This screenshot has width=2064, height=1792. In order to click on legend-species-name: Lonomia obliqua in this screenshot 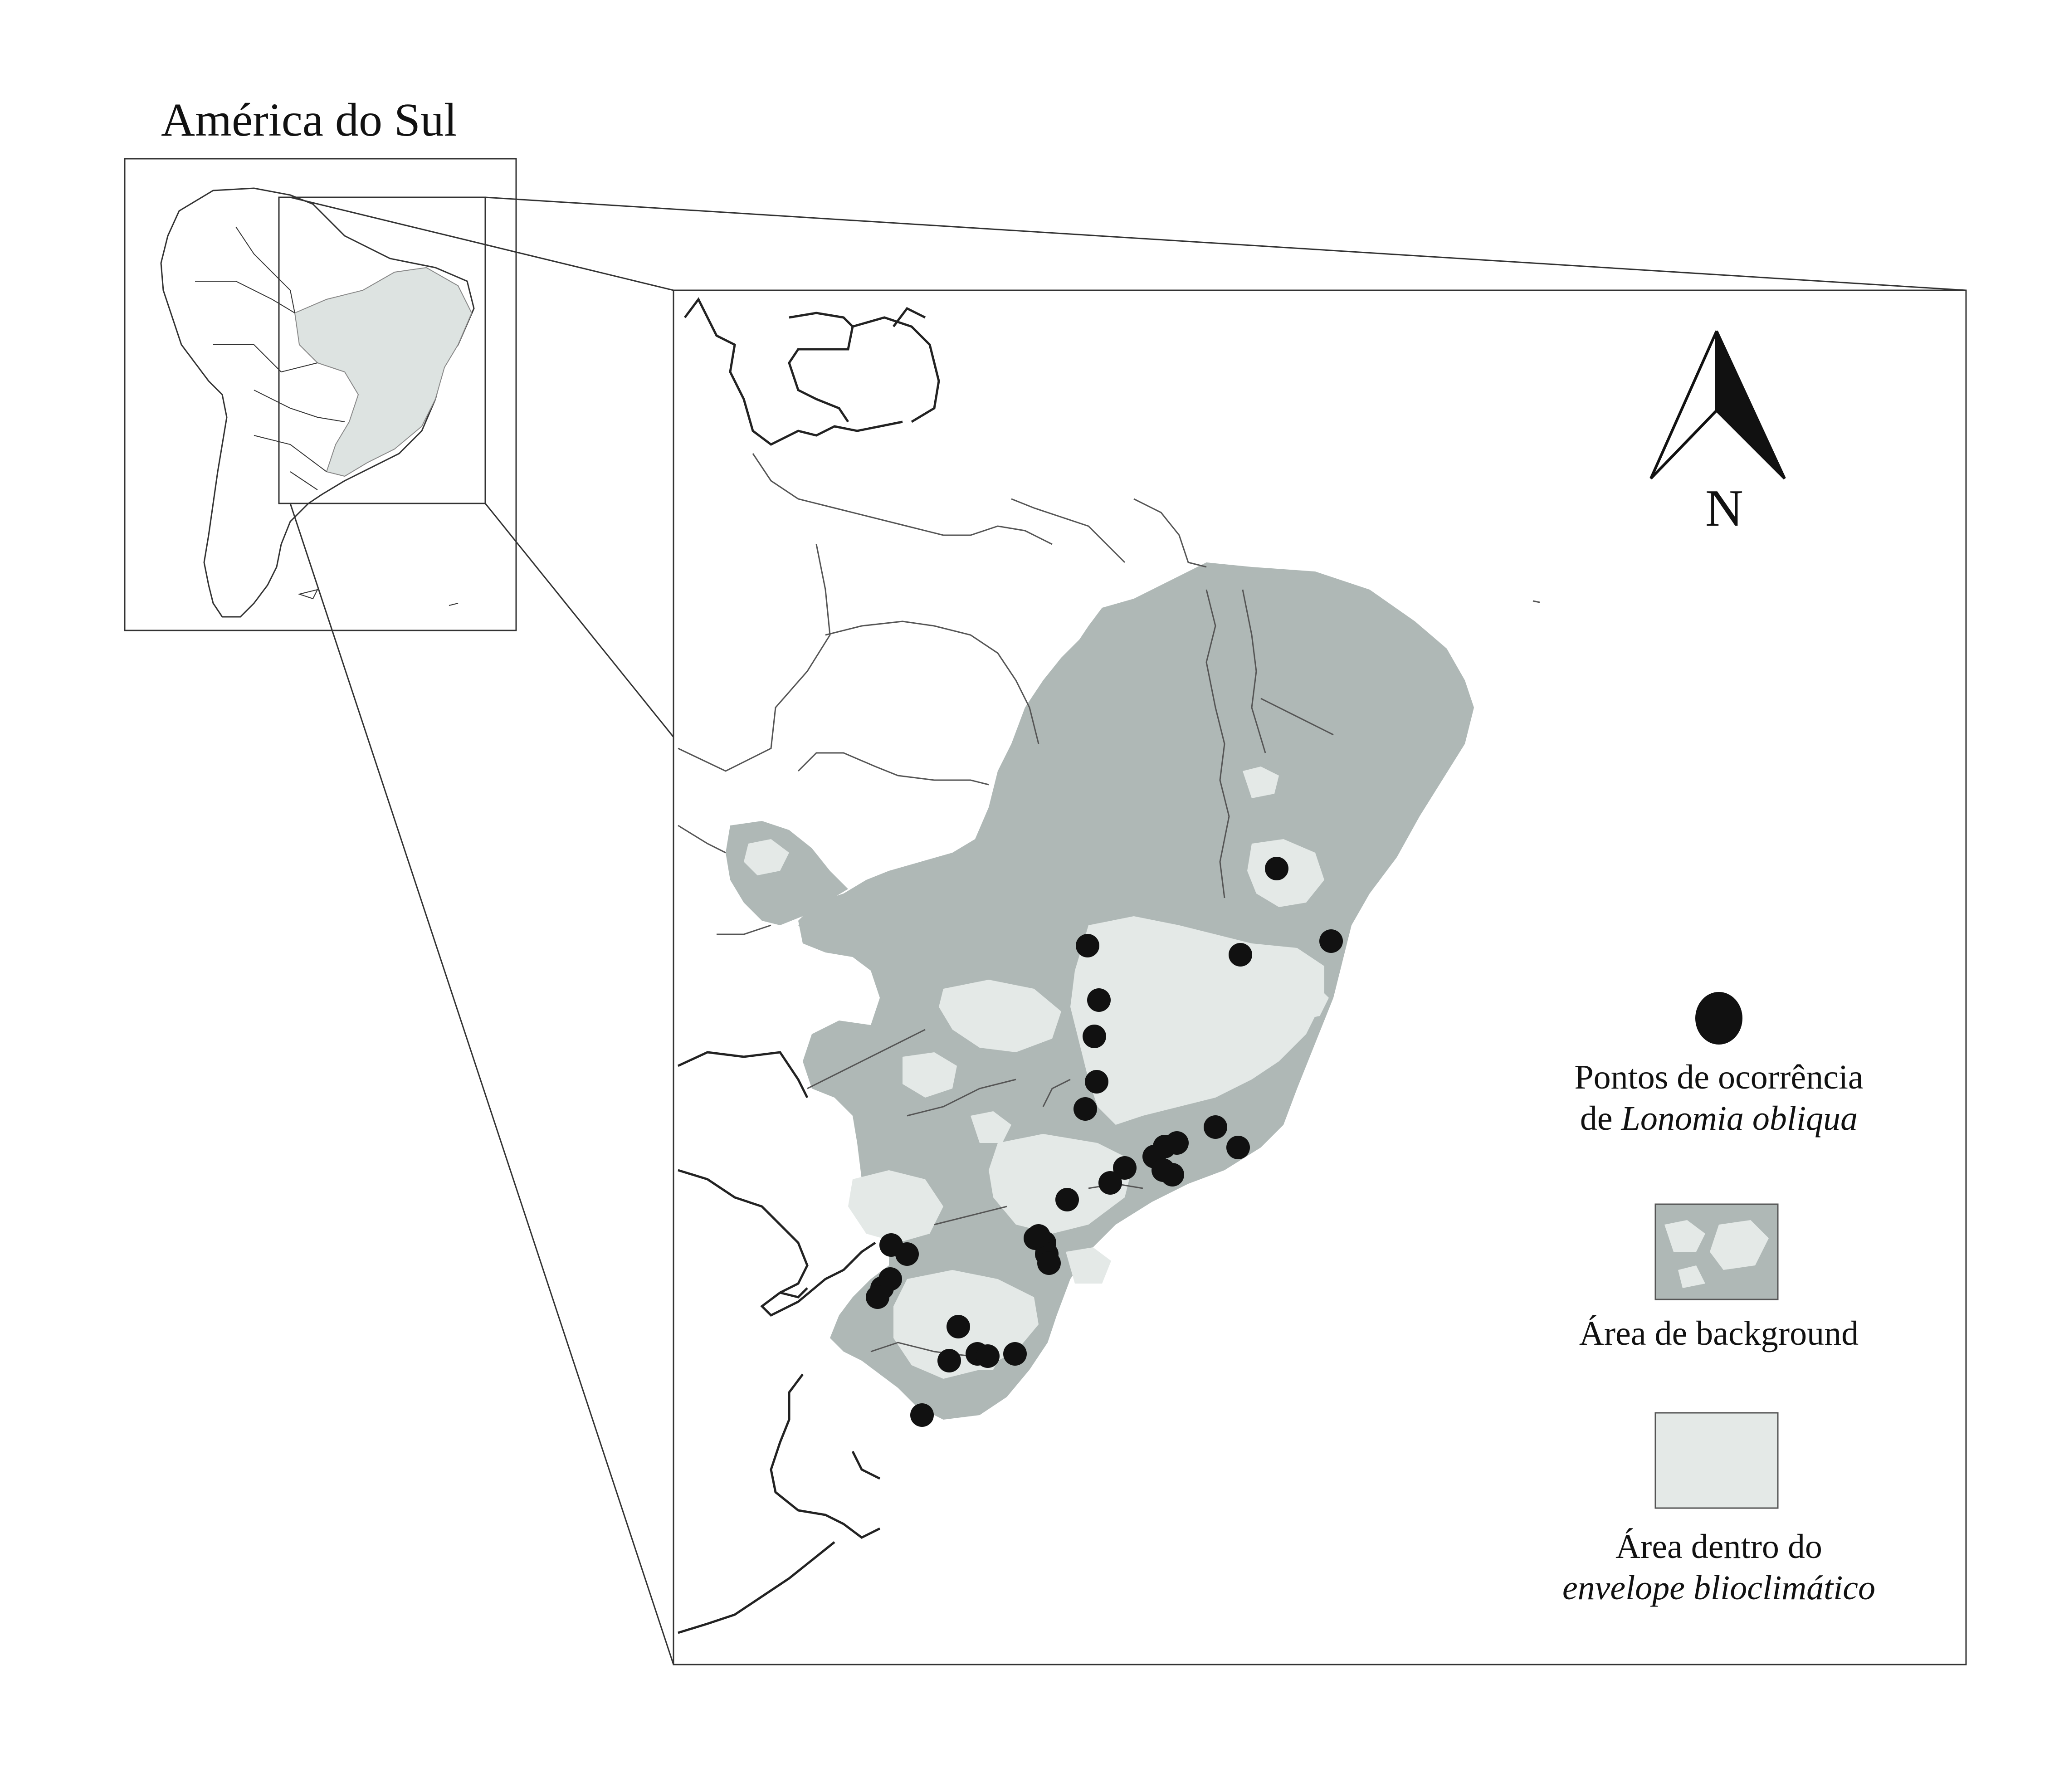, I will do `click(1739, 1118)`.